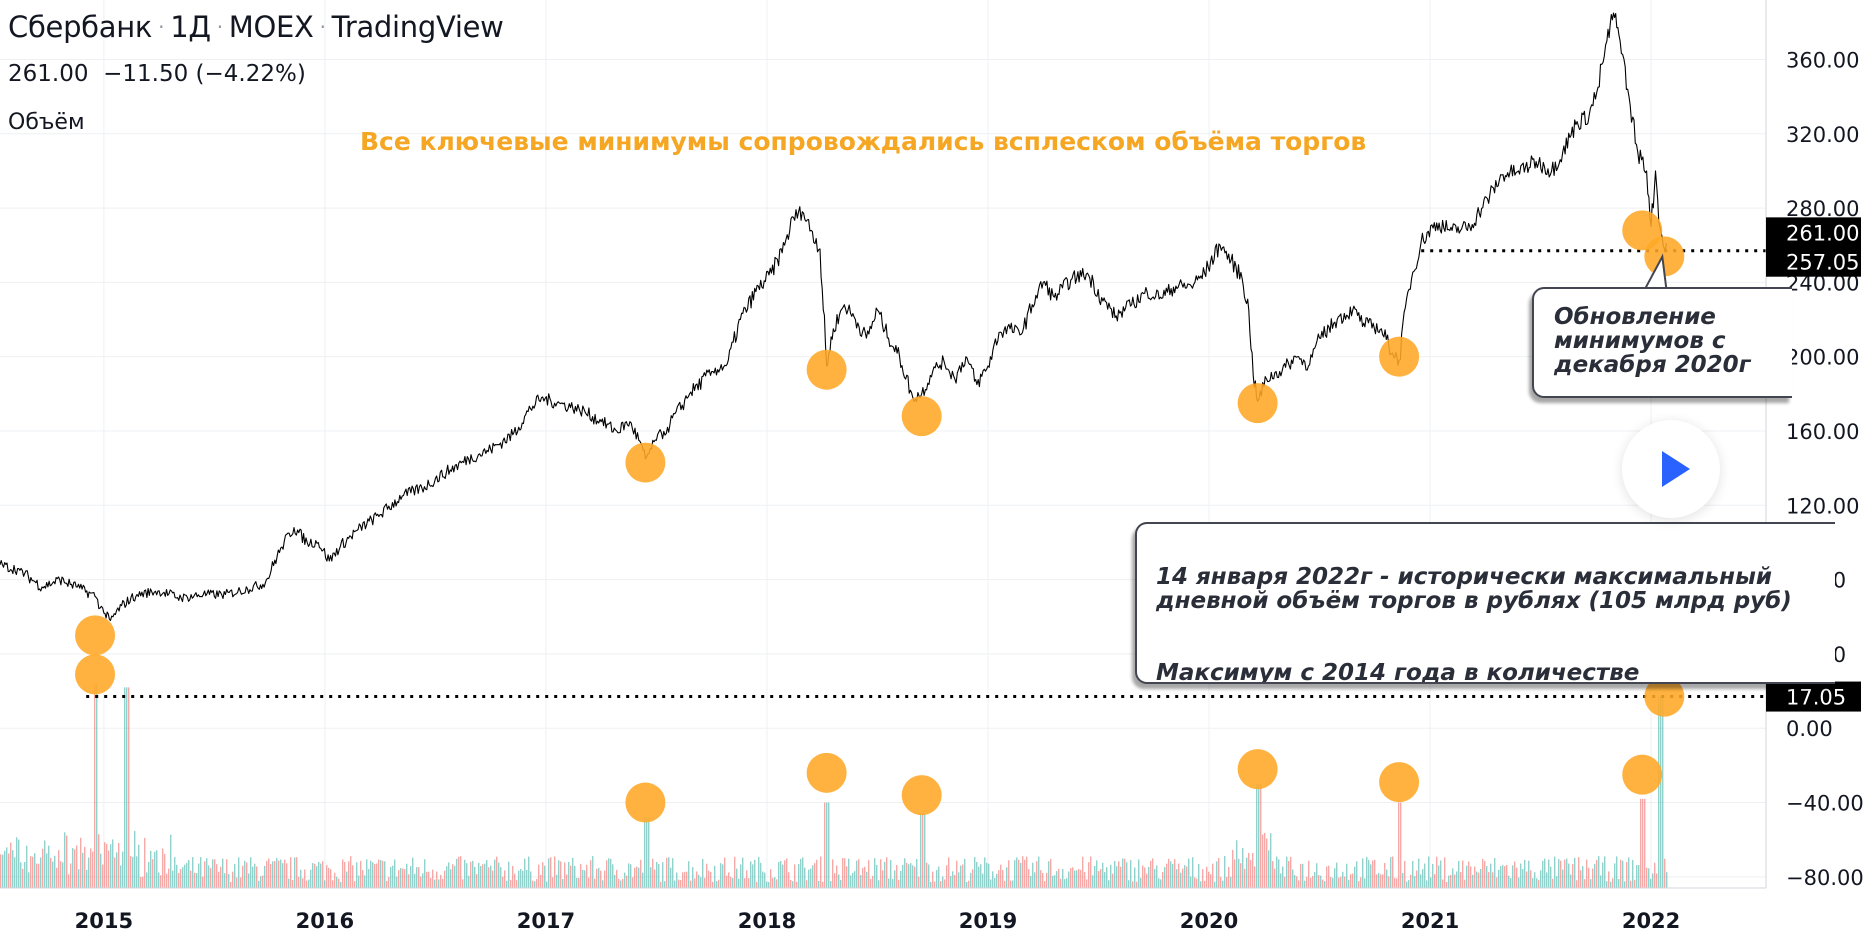 This screenshot has width=1873, height=933. I want to click on y-tick-label: 160.00, so click(1822, 432).